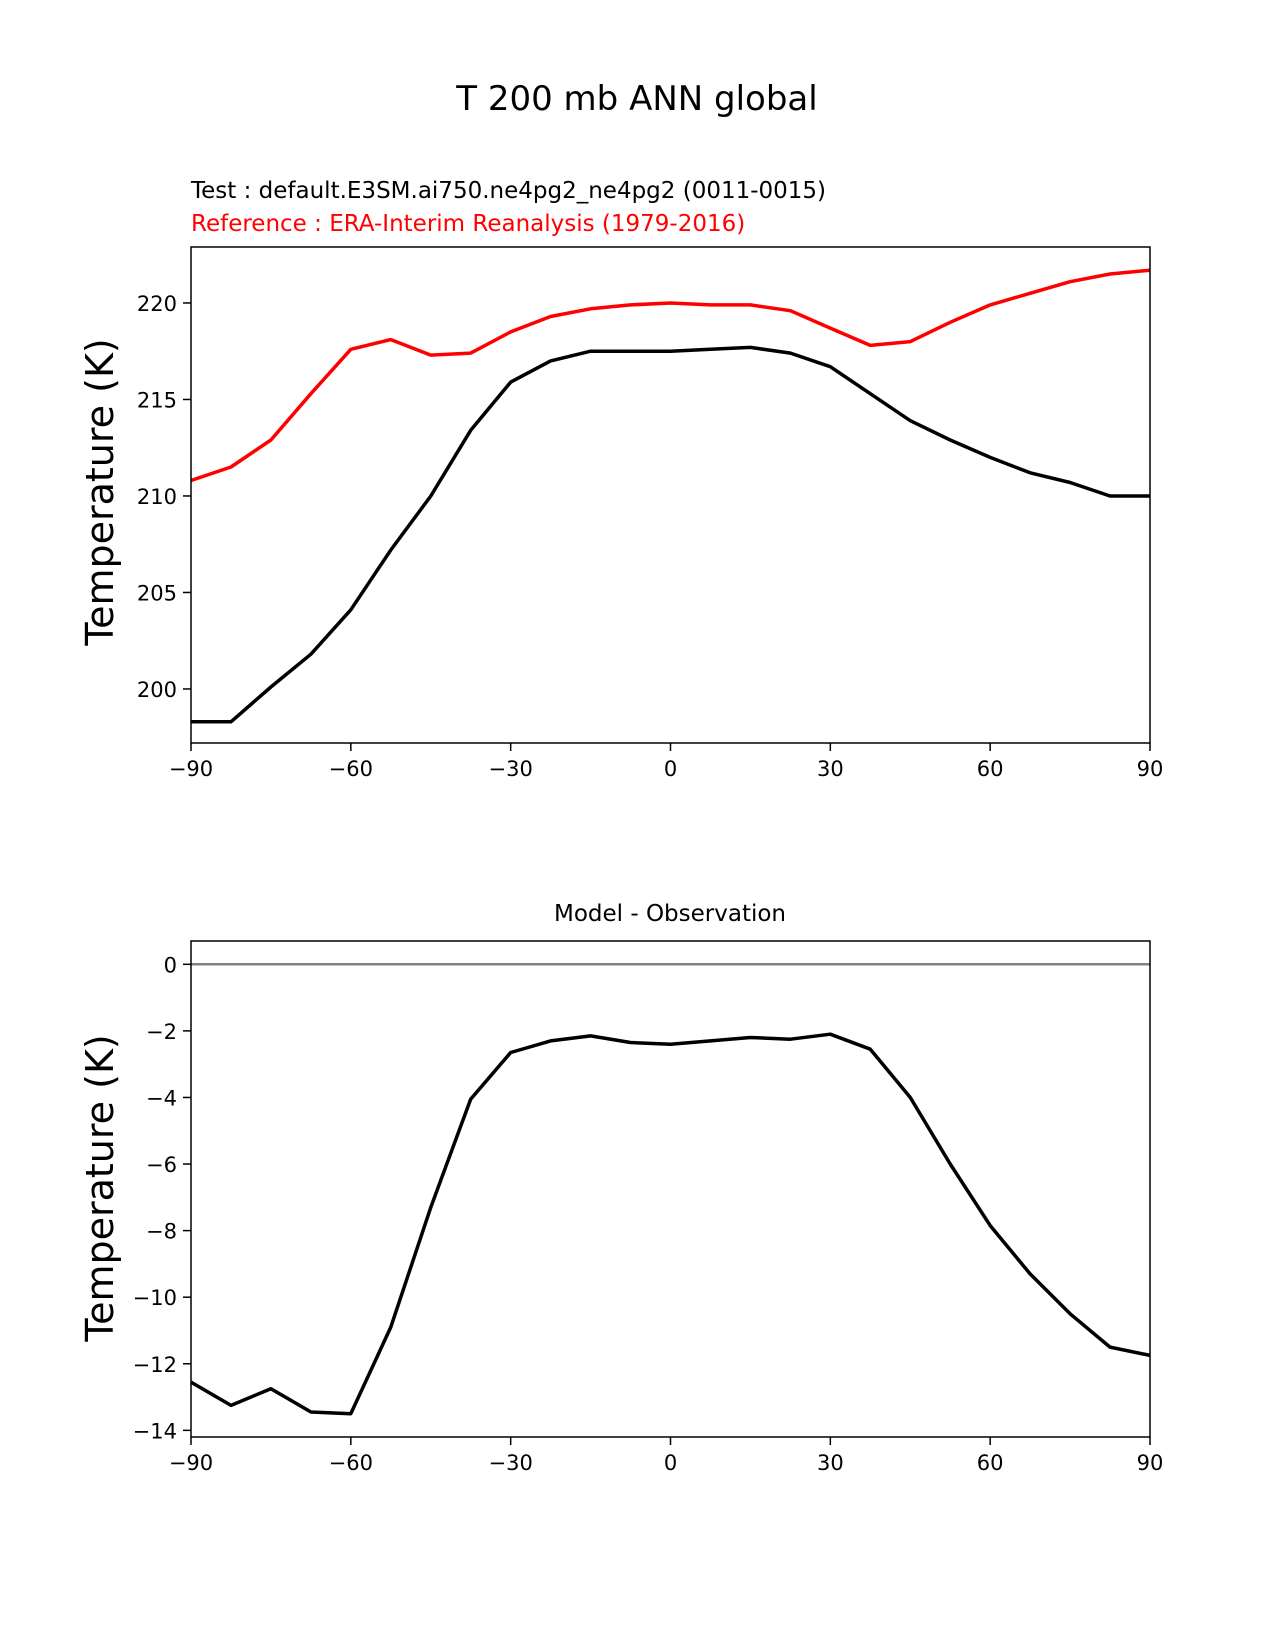  What do you see at coordinates (100, 1188) in the screenshot?
I see `bottom-ylabel: Temperature (K)` at bounding box center [100, 1188].